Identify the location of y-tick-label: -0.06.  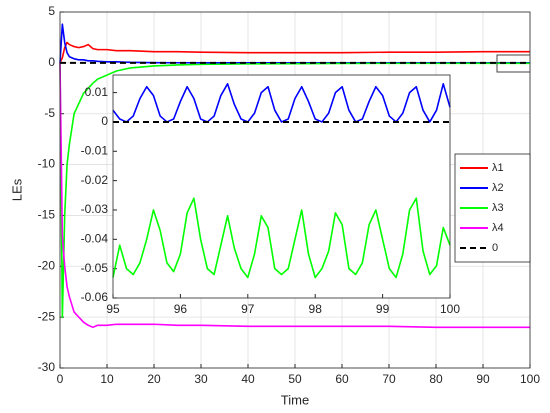
(95, 297).